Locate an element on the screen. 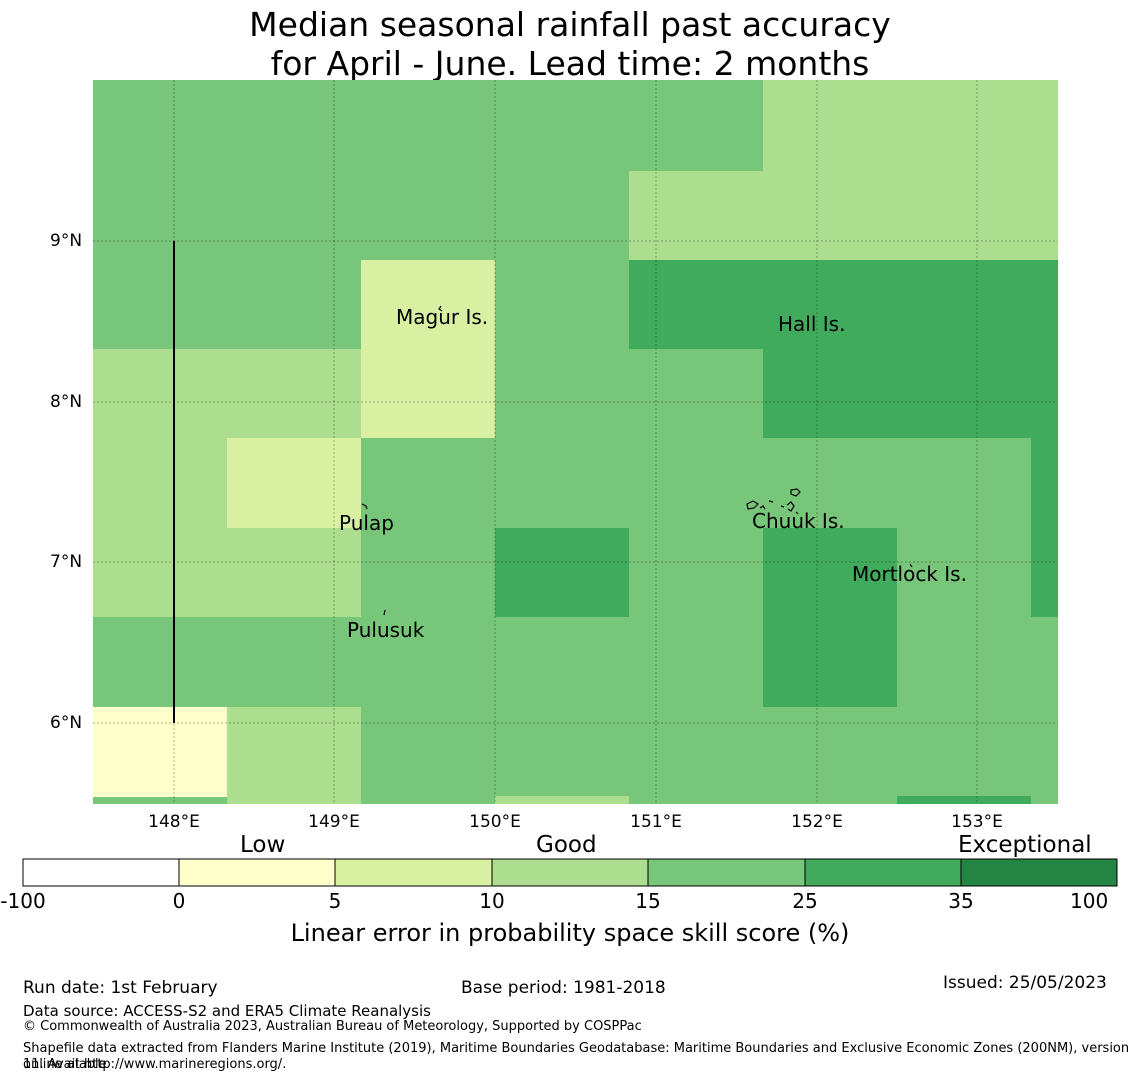 The image size is (1140, 1080). map-title-line1: Median seasonal rainfall past accuracy is located at coordinates (570, 24).